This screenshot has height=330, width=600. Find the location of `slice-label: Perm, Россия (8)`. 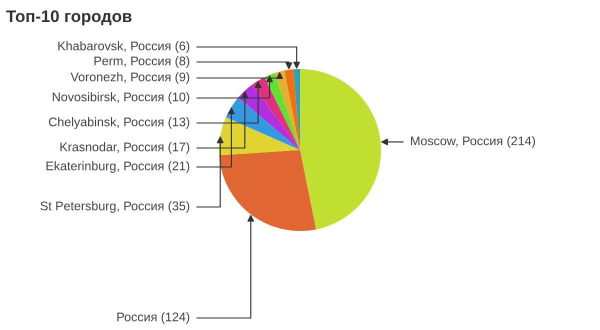

slice-label: Perm, Россия (8) is located at coordinates (142, 62).